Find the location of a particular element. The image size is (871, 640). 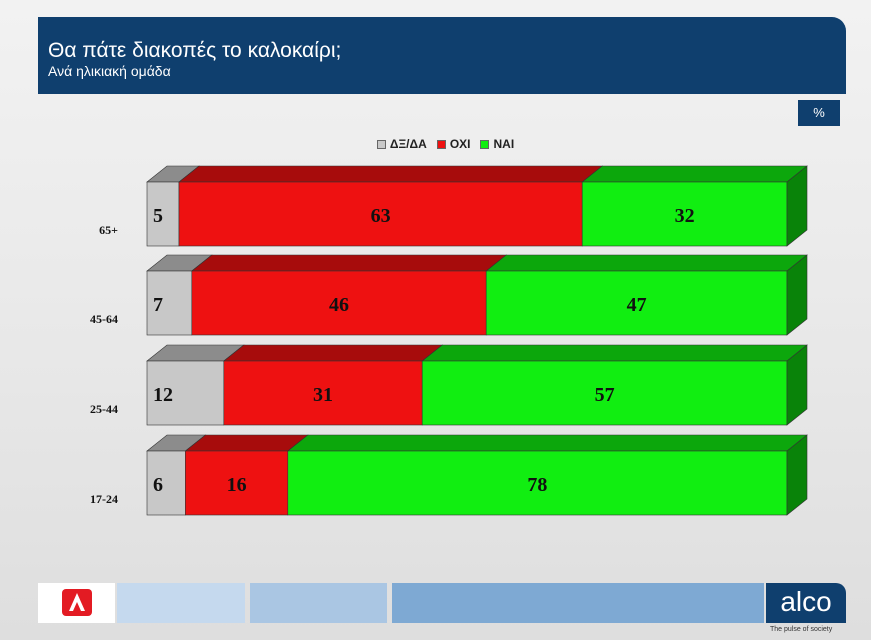

category-label-1: 45-64 is located at coordinates (104, 319).